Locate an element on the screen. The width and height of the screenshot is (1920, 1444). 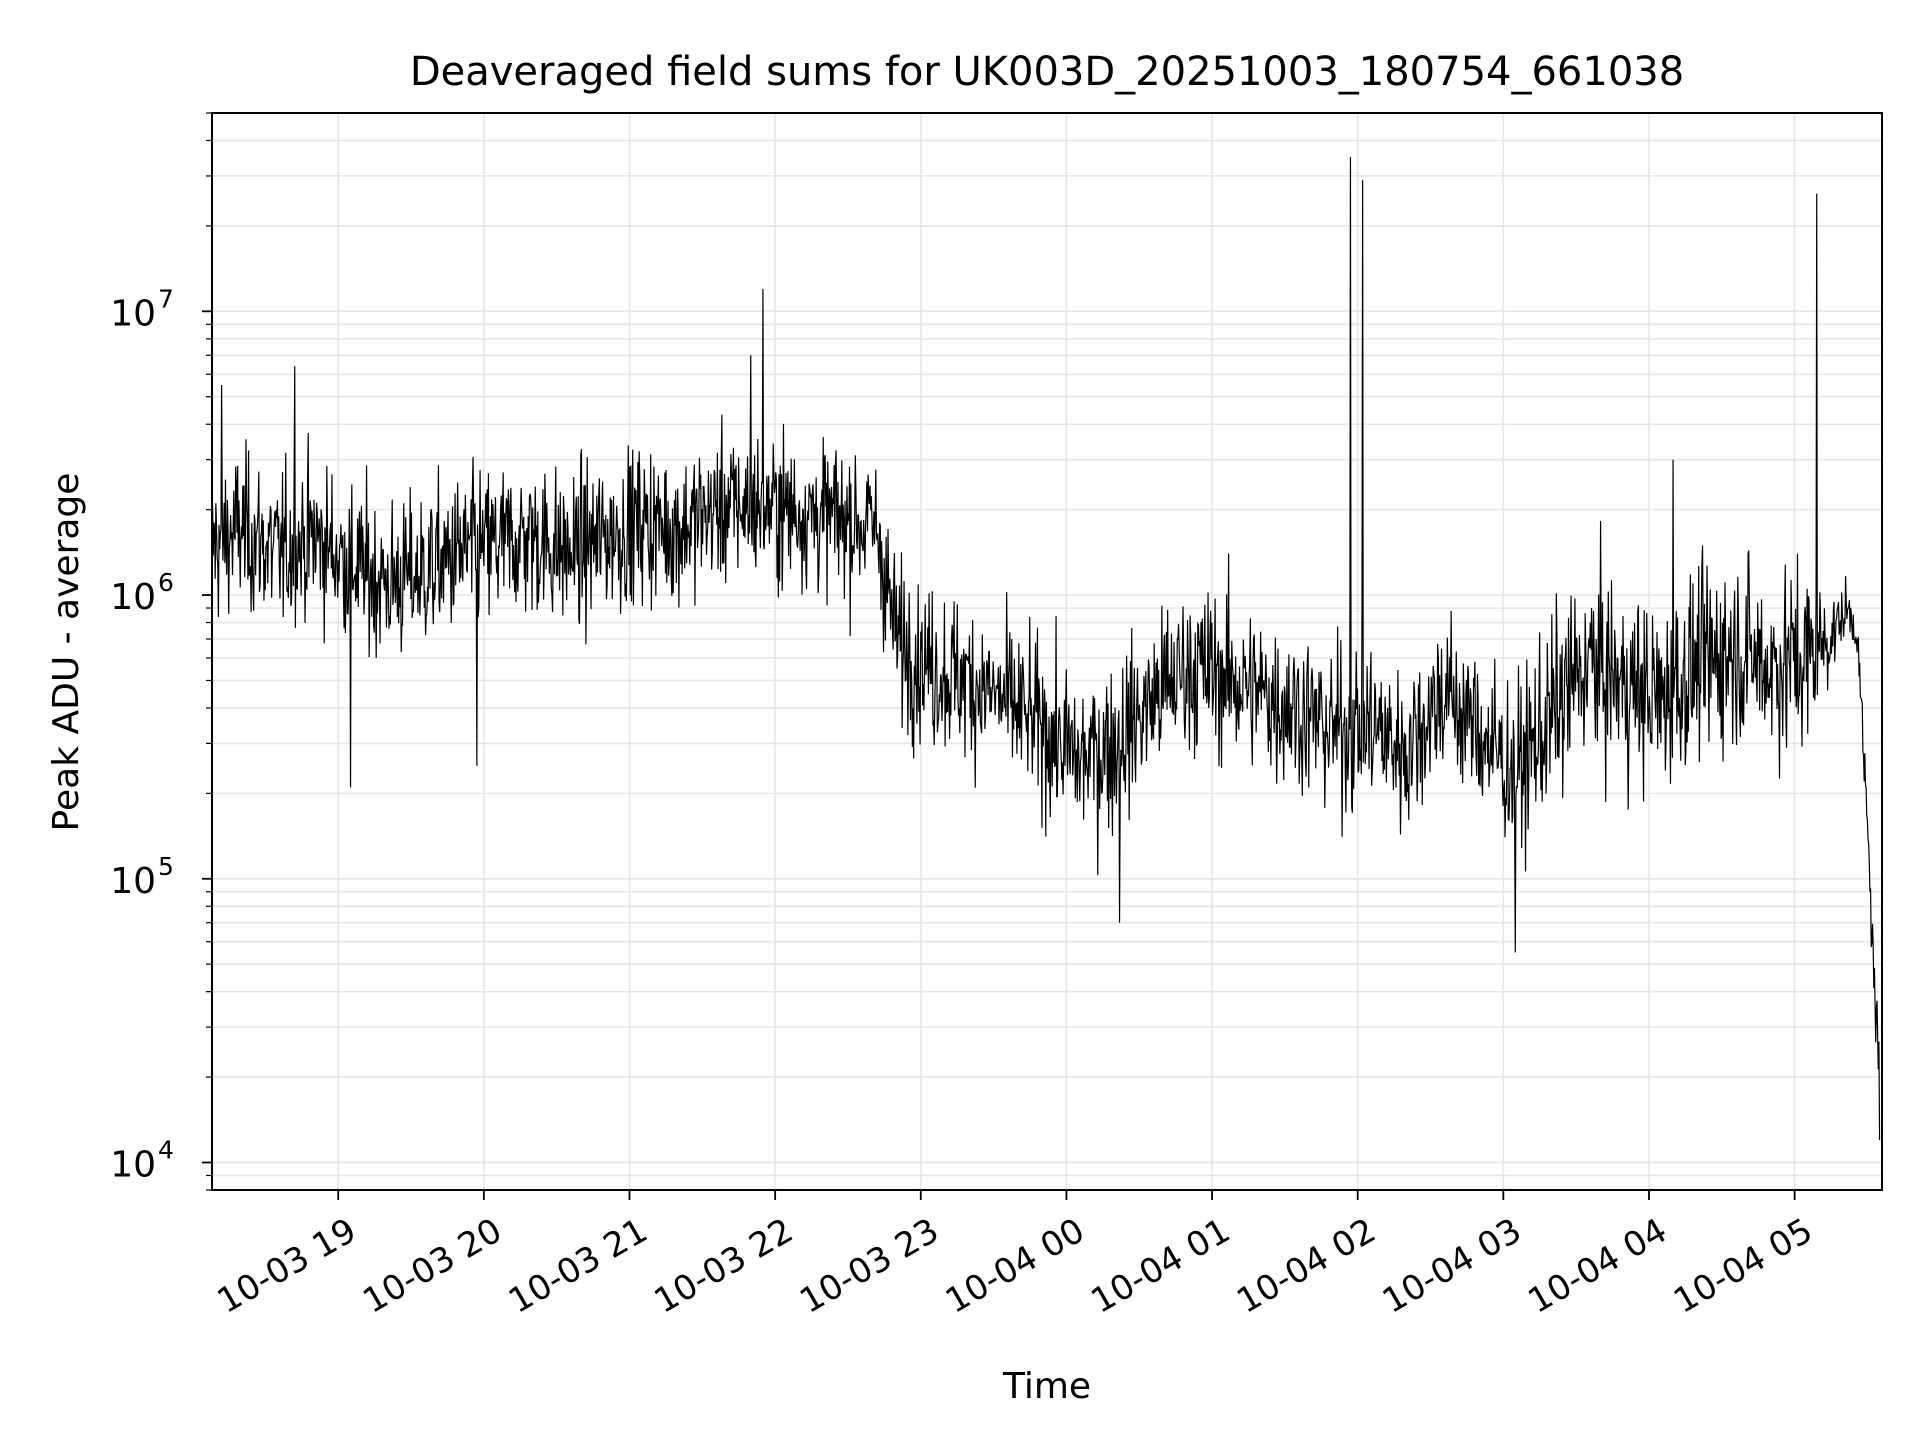
y-tick-exponent: 4 is located at coordinates (166, 1150).